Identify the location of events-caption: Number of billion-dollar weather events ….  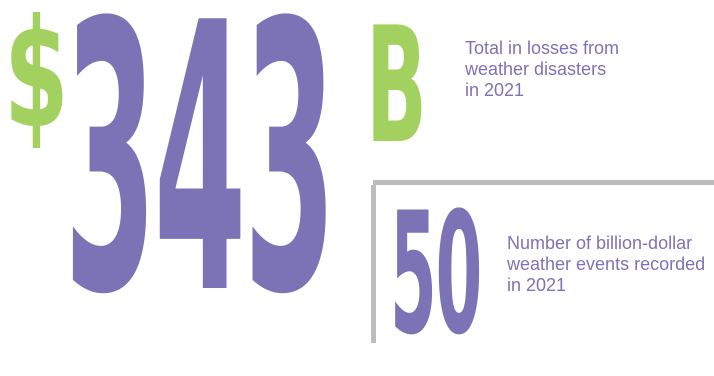
(606, 264).